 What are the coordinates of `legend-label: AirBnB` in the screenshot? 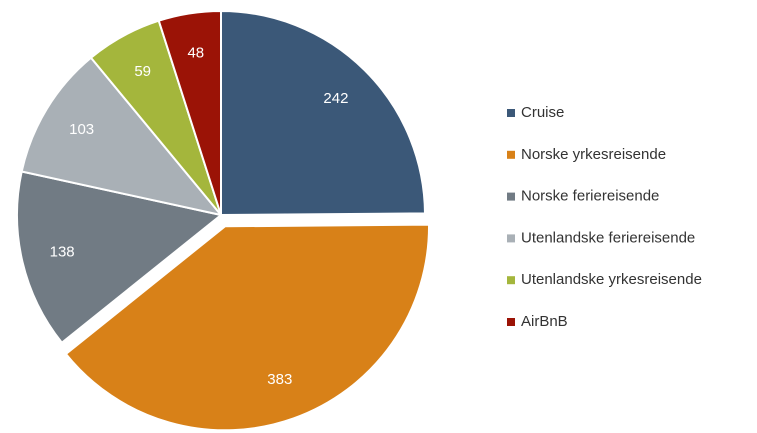 It's located at (544, 321).